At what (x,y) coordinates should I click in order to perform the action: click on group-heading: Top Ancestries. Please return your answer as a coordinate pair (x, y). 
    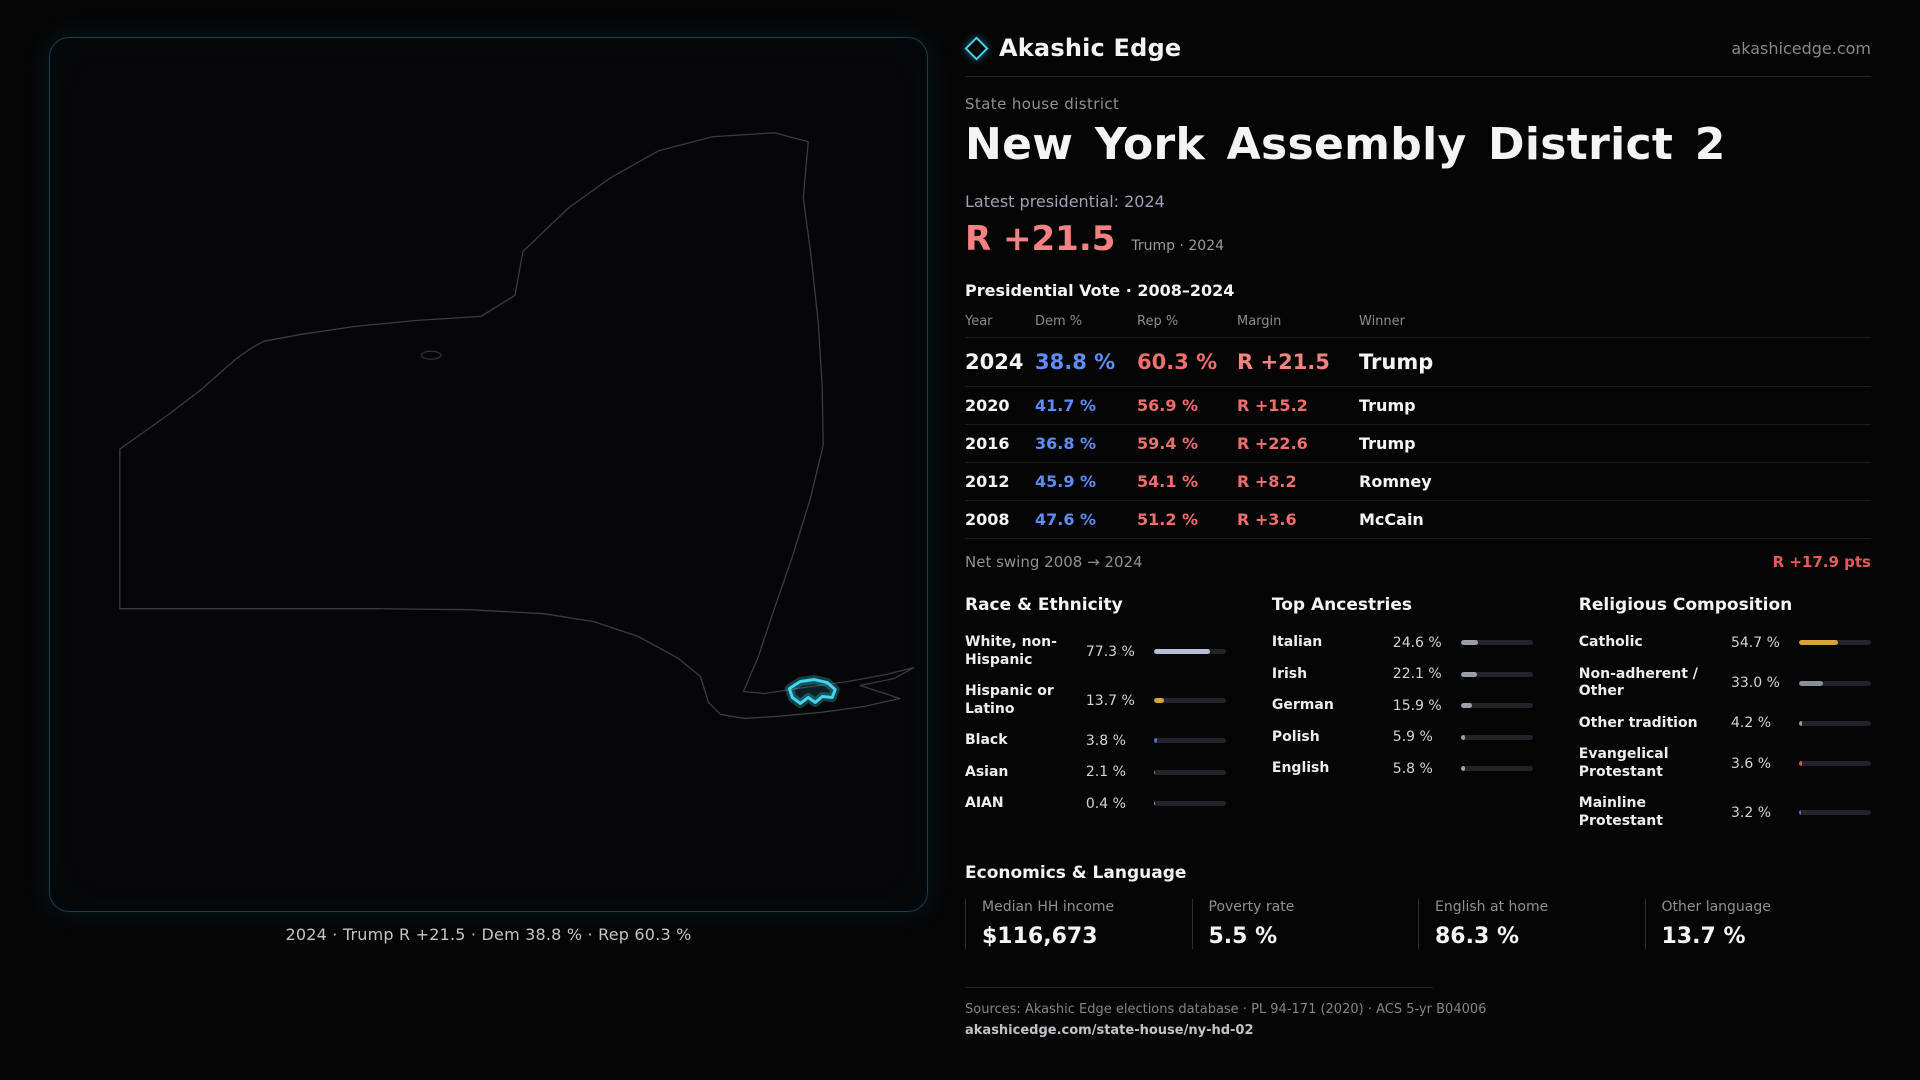
    Looking at the image, I should click on (1341, 605).